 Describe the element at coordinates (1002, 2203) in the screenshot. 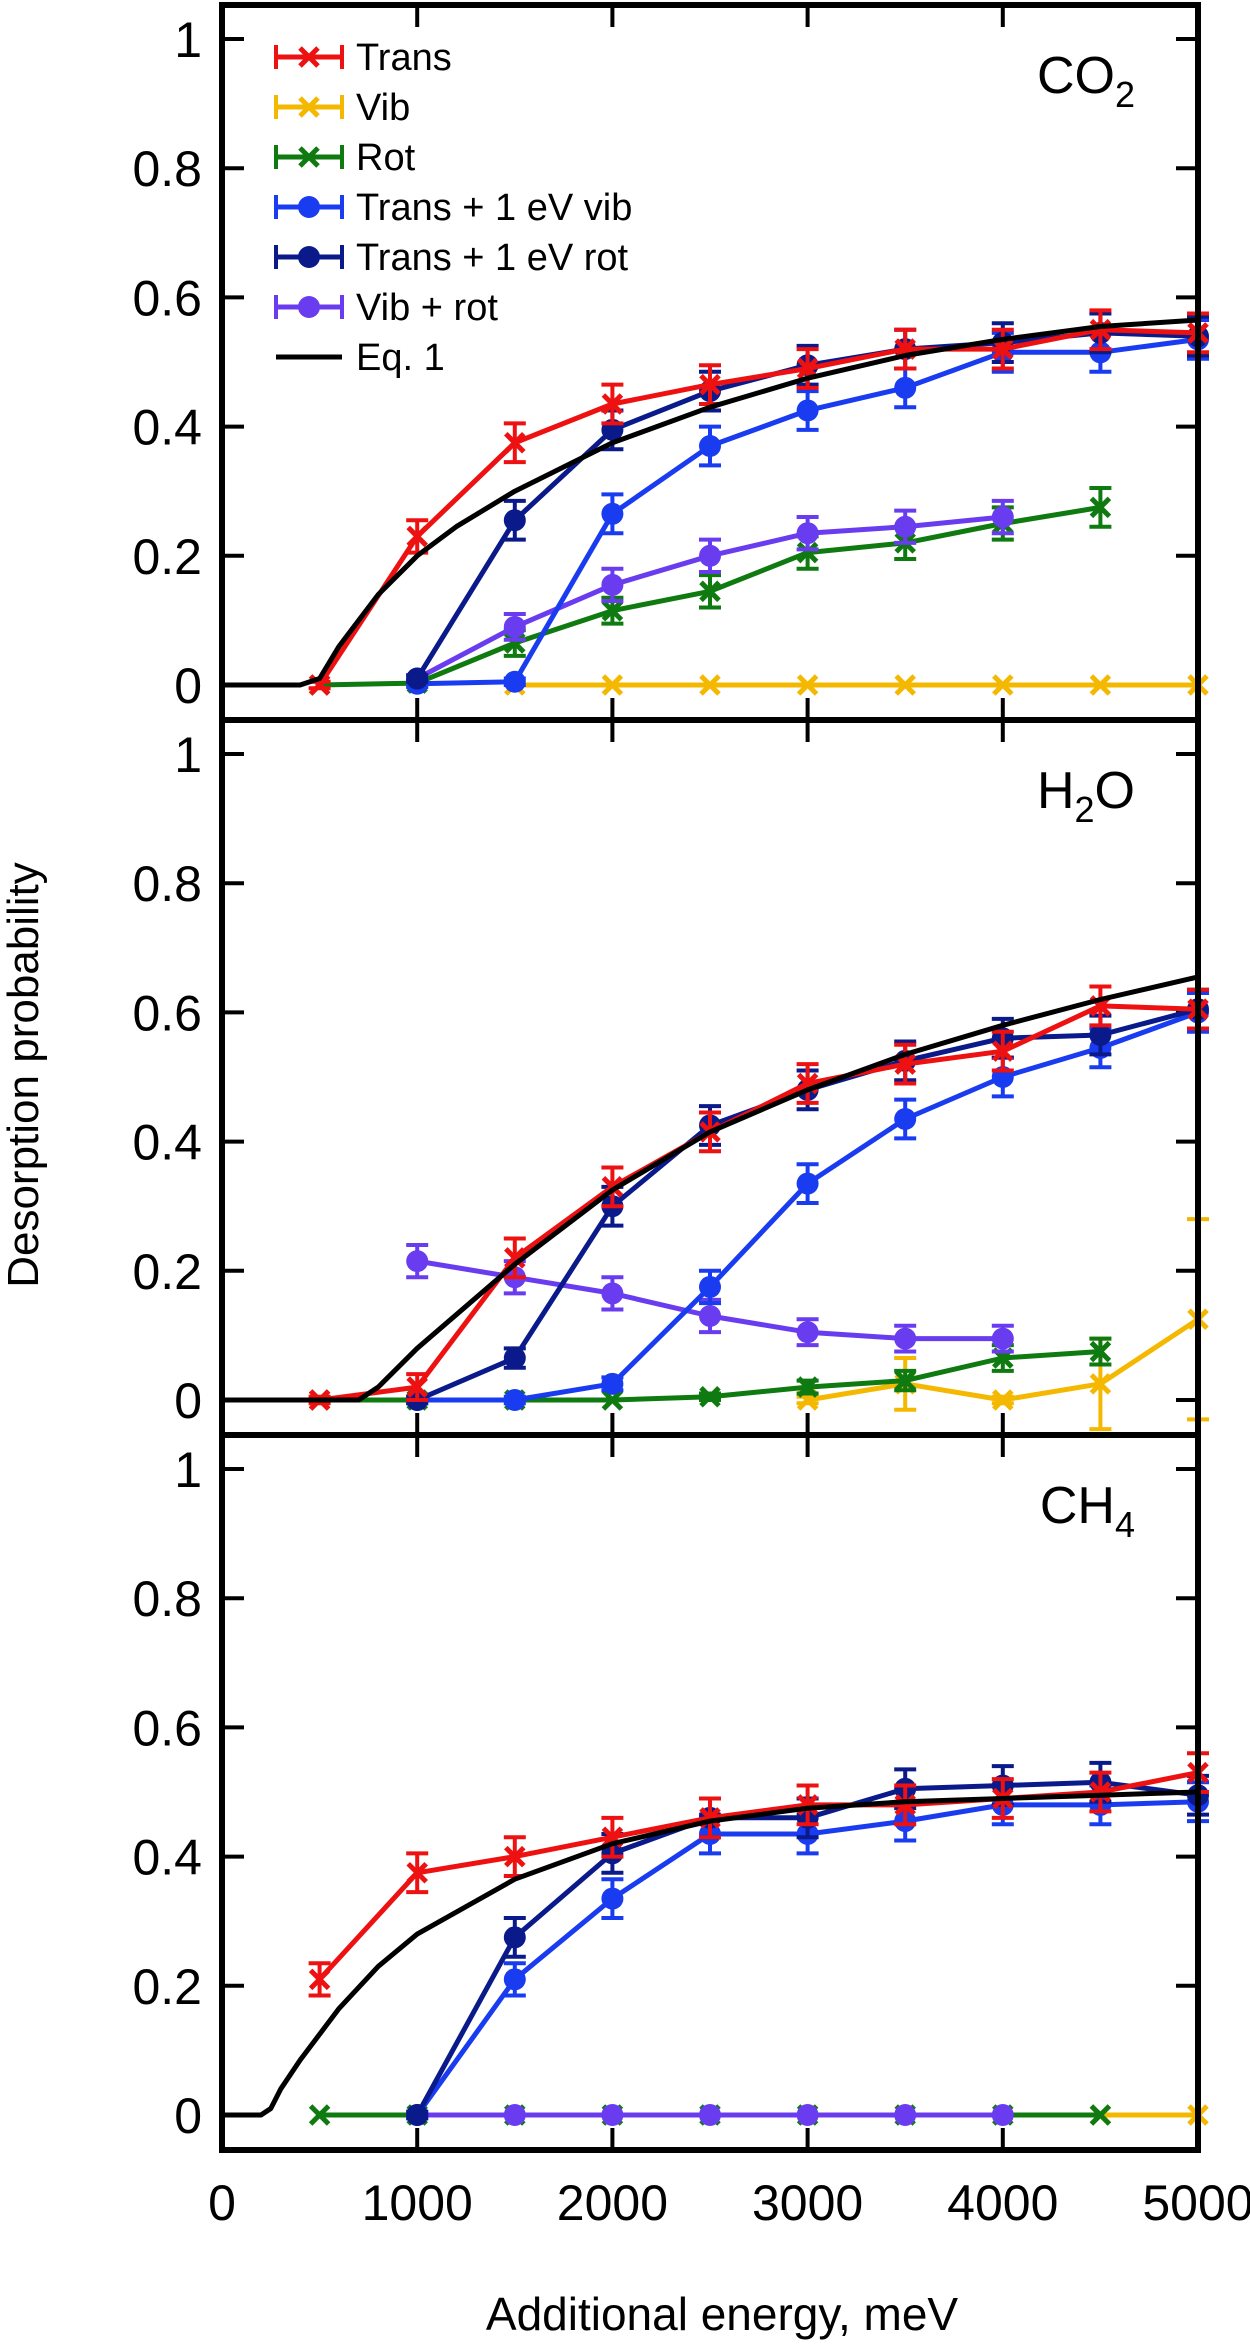

I see `x-tick-label: 4000` at that location.